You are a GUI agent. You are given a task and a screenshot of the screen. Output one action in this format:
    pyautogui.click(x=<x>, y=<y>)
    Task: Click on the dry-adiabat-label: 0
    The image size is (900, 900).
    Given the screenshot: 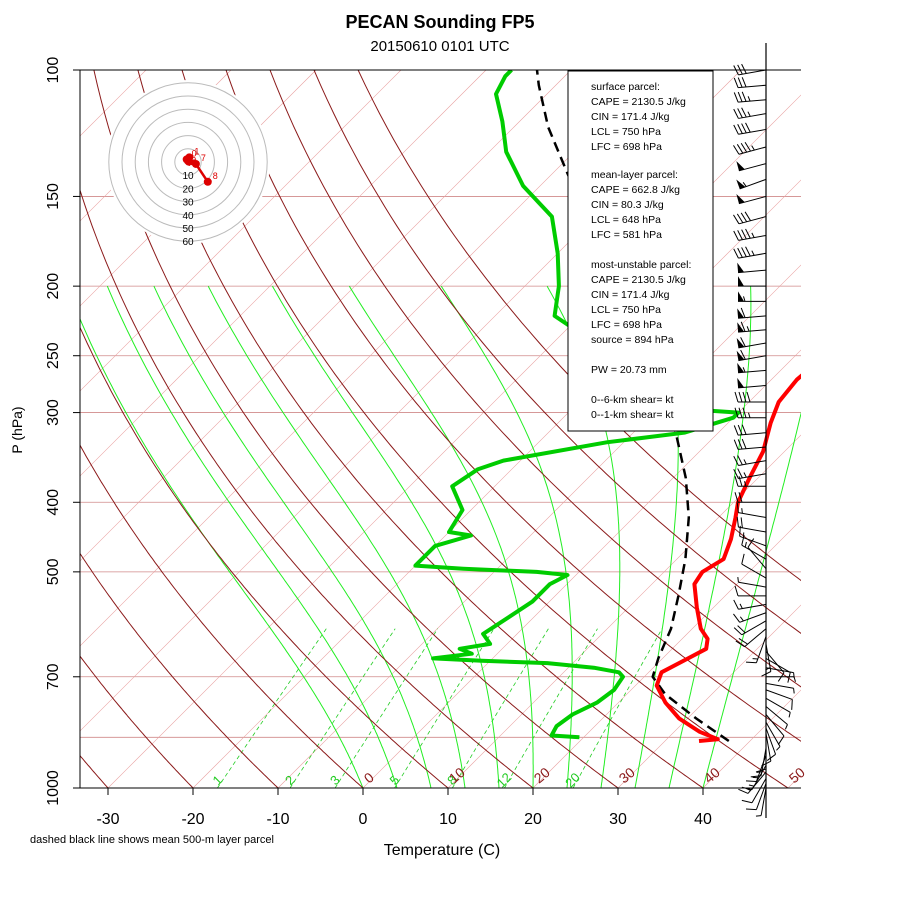 What is the action you would take?
    pyautogui.click(x=369, y=777)
    